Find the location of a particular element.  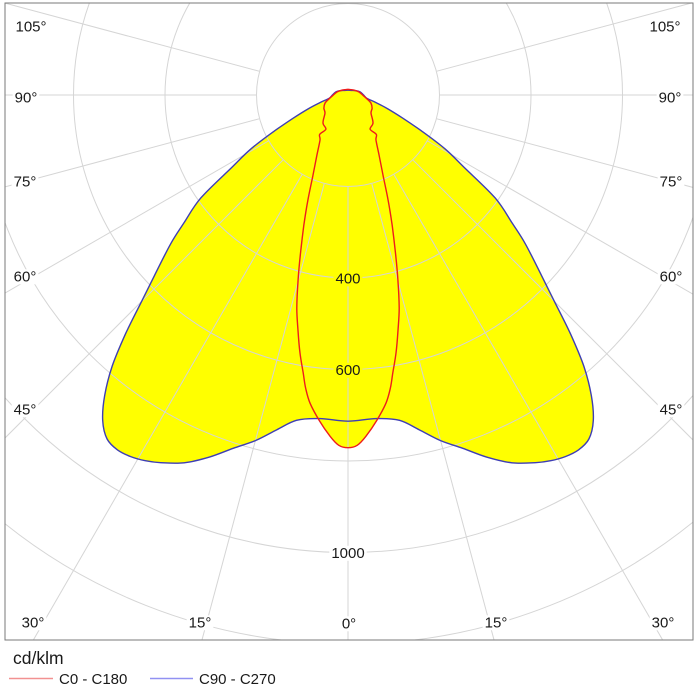

angle-label-right-90: 90° is located at coordinates (670, 97).